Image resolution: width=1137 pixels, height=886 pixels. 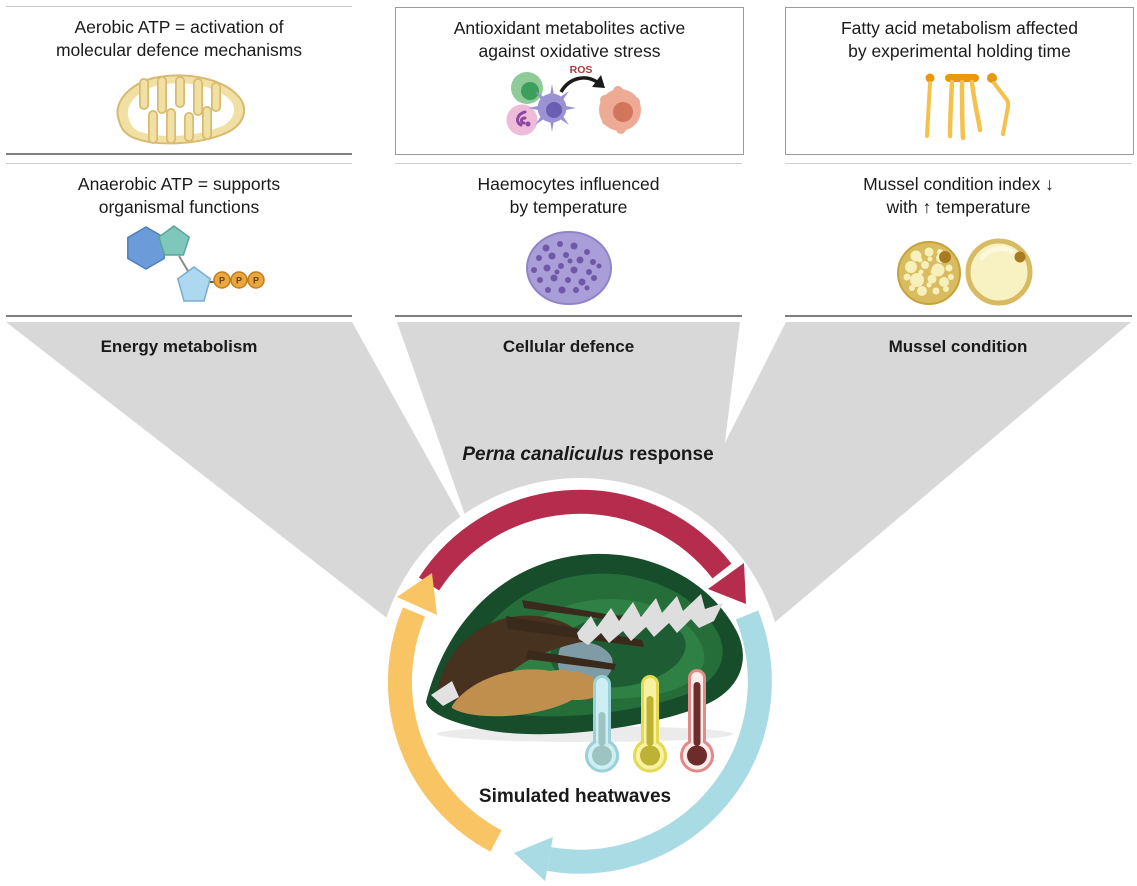 What do you see at coordinates (533, 859) in the screenshot?
I see `cyan-arrowhead-icon` at bounding box center [533, 859].